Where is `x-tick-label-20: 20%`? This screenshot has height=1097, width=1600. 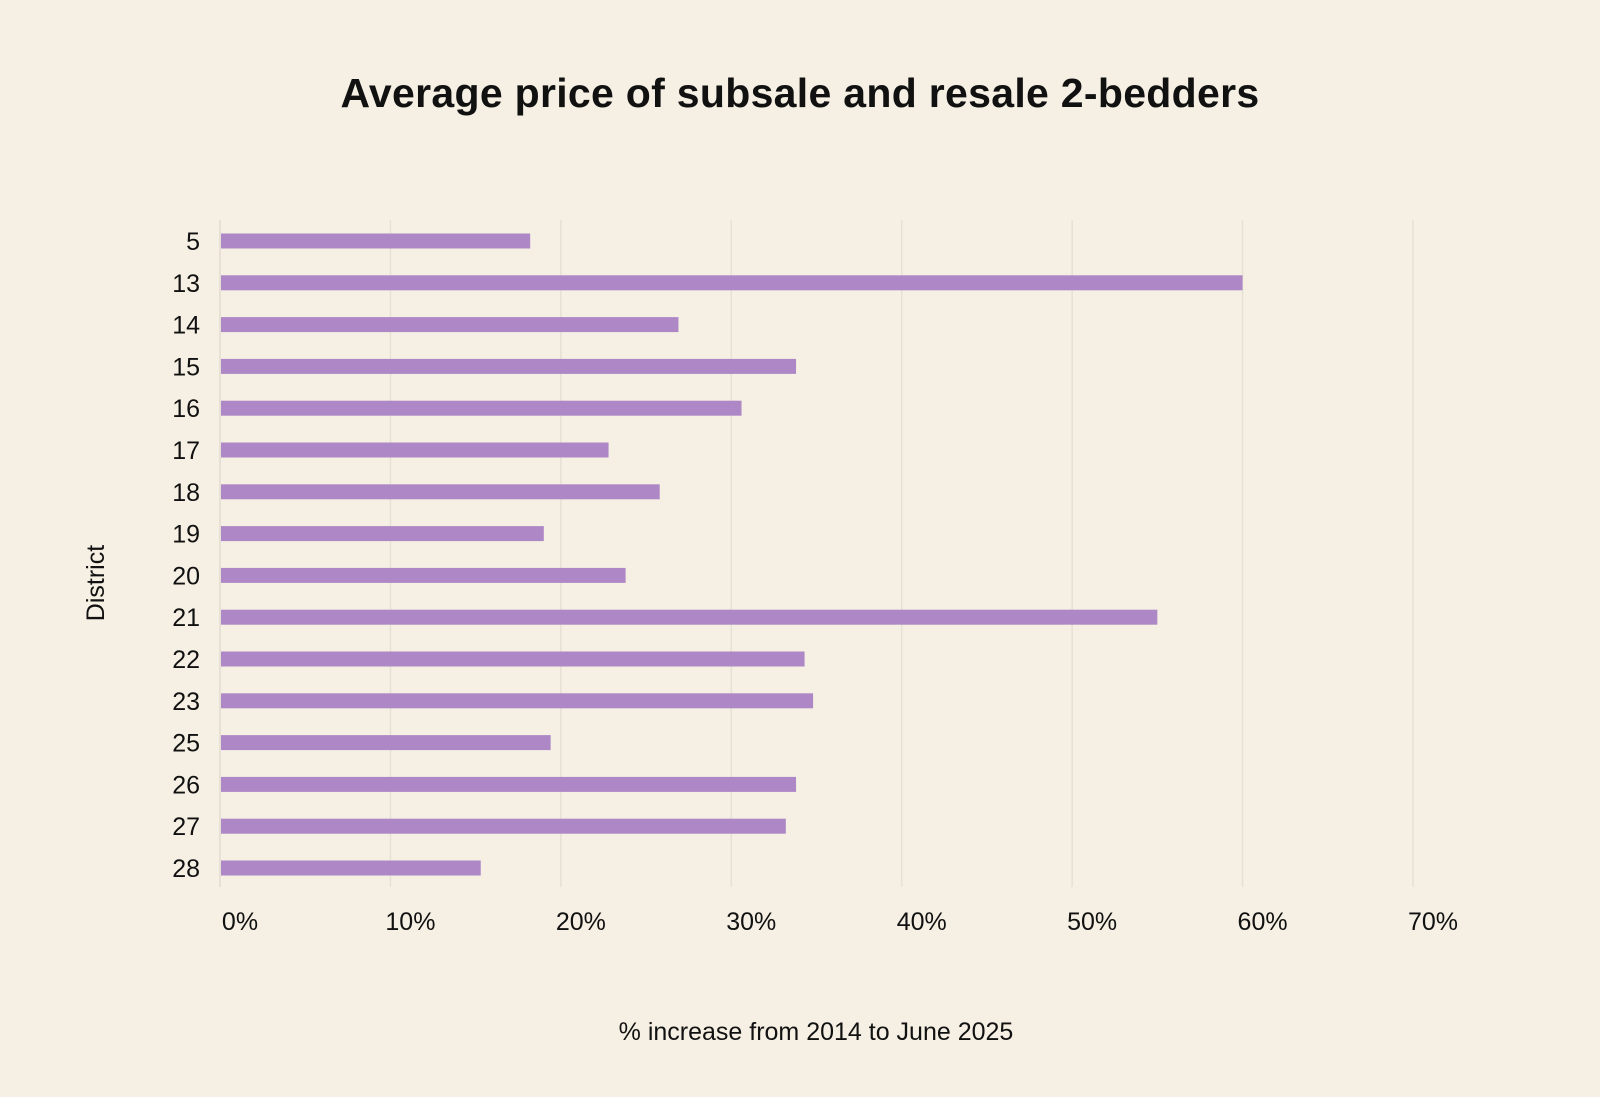
x-tick-label-20: 20% is located at coordinates (581, 922).